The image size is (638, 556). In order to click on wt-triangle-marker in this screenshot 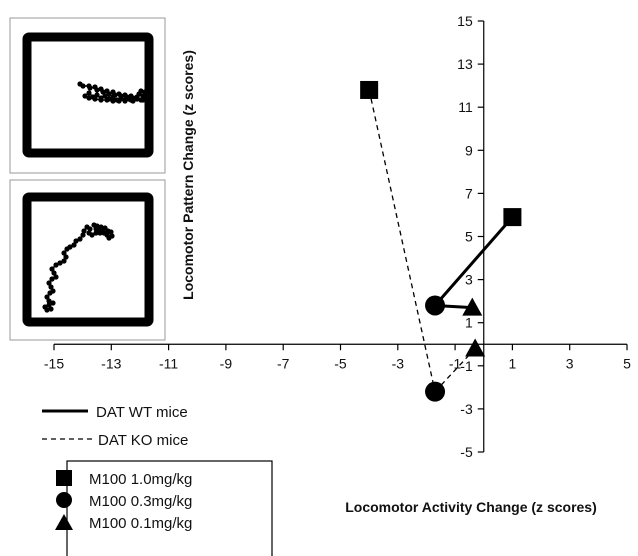, I will do `click(472, 306)`.